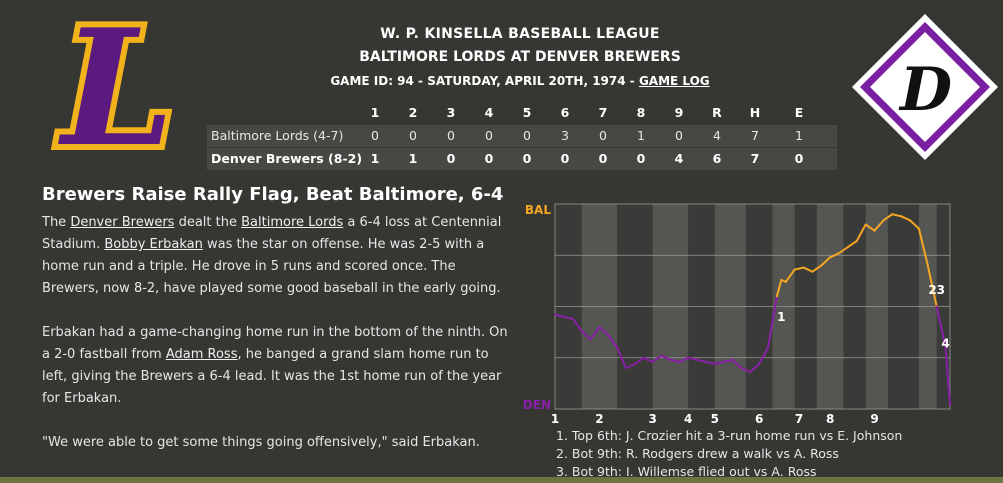 Image resolution: width=1003 pixels, height=483 pixels. What do you see at coordinates (538, 210) in the screenshot?
I see `y-label-top: BAL` at bounding box center [538, 210].